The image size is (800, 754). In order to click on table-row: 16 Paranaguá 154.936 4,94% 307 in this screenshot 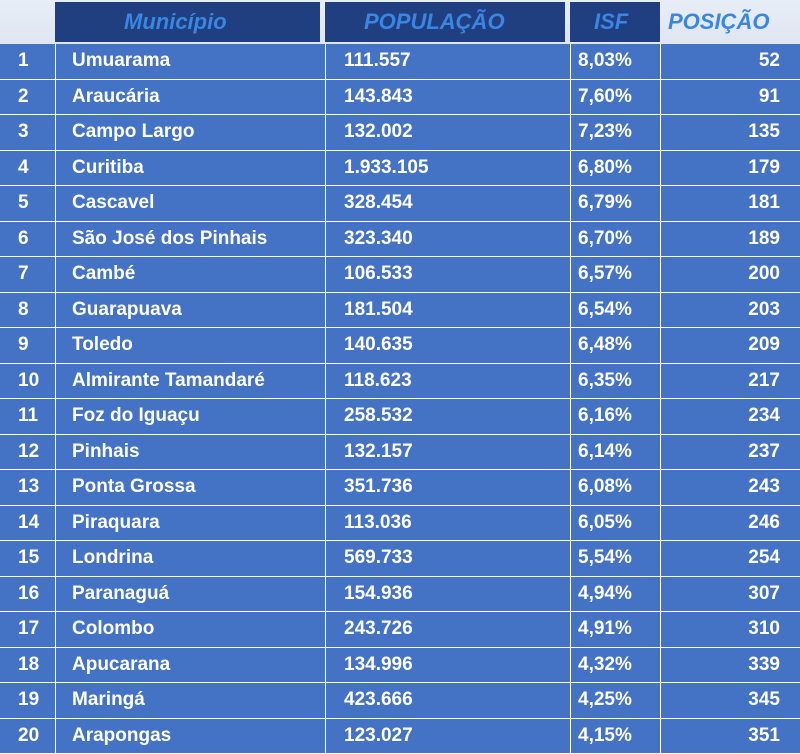, I will do `click(400, 594)`.